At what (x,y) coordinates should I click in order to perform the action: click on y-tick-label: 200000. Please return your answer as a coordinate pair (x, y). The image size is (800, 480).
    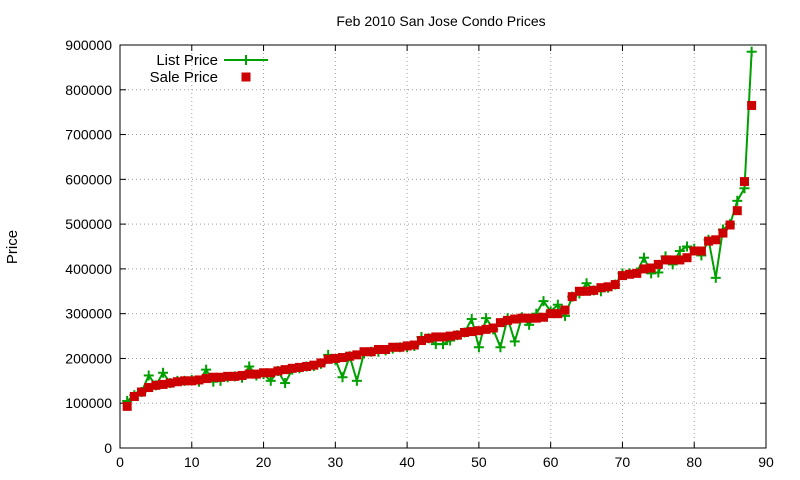
    Looking at the image, I should click on (88, 358).